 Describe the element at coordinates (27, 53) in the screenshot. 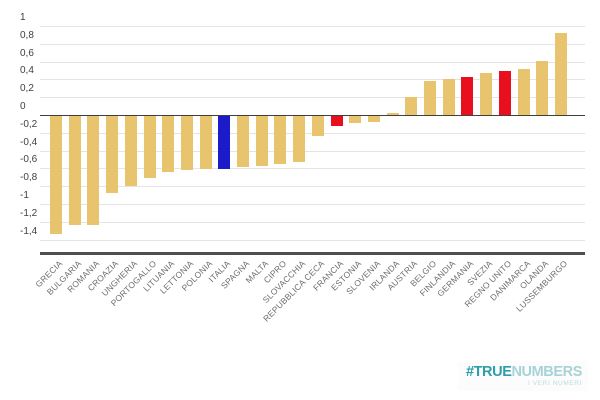

I see `y-axis-tick-label: 0,6` at that location.